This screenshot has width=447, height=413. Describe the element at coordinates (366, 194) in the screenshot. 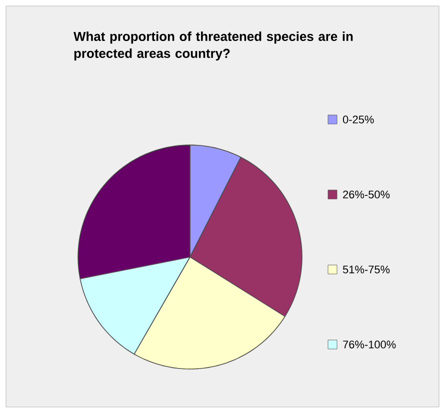

I see `legend-label: 26%-50%` at that location.